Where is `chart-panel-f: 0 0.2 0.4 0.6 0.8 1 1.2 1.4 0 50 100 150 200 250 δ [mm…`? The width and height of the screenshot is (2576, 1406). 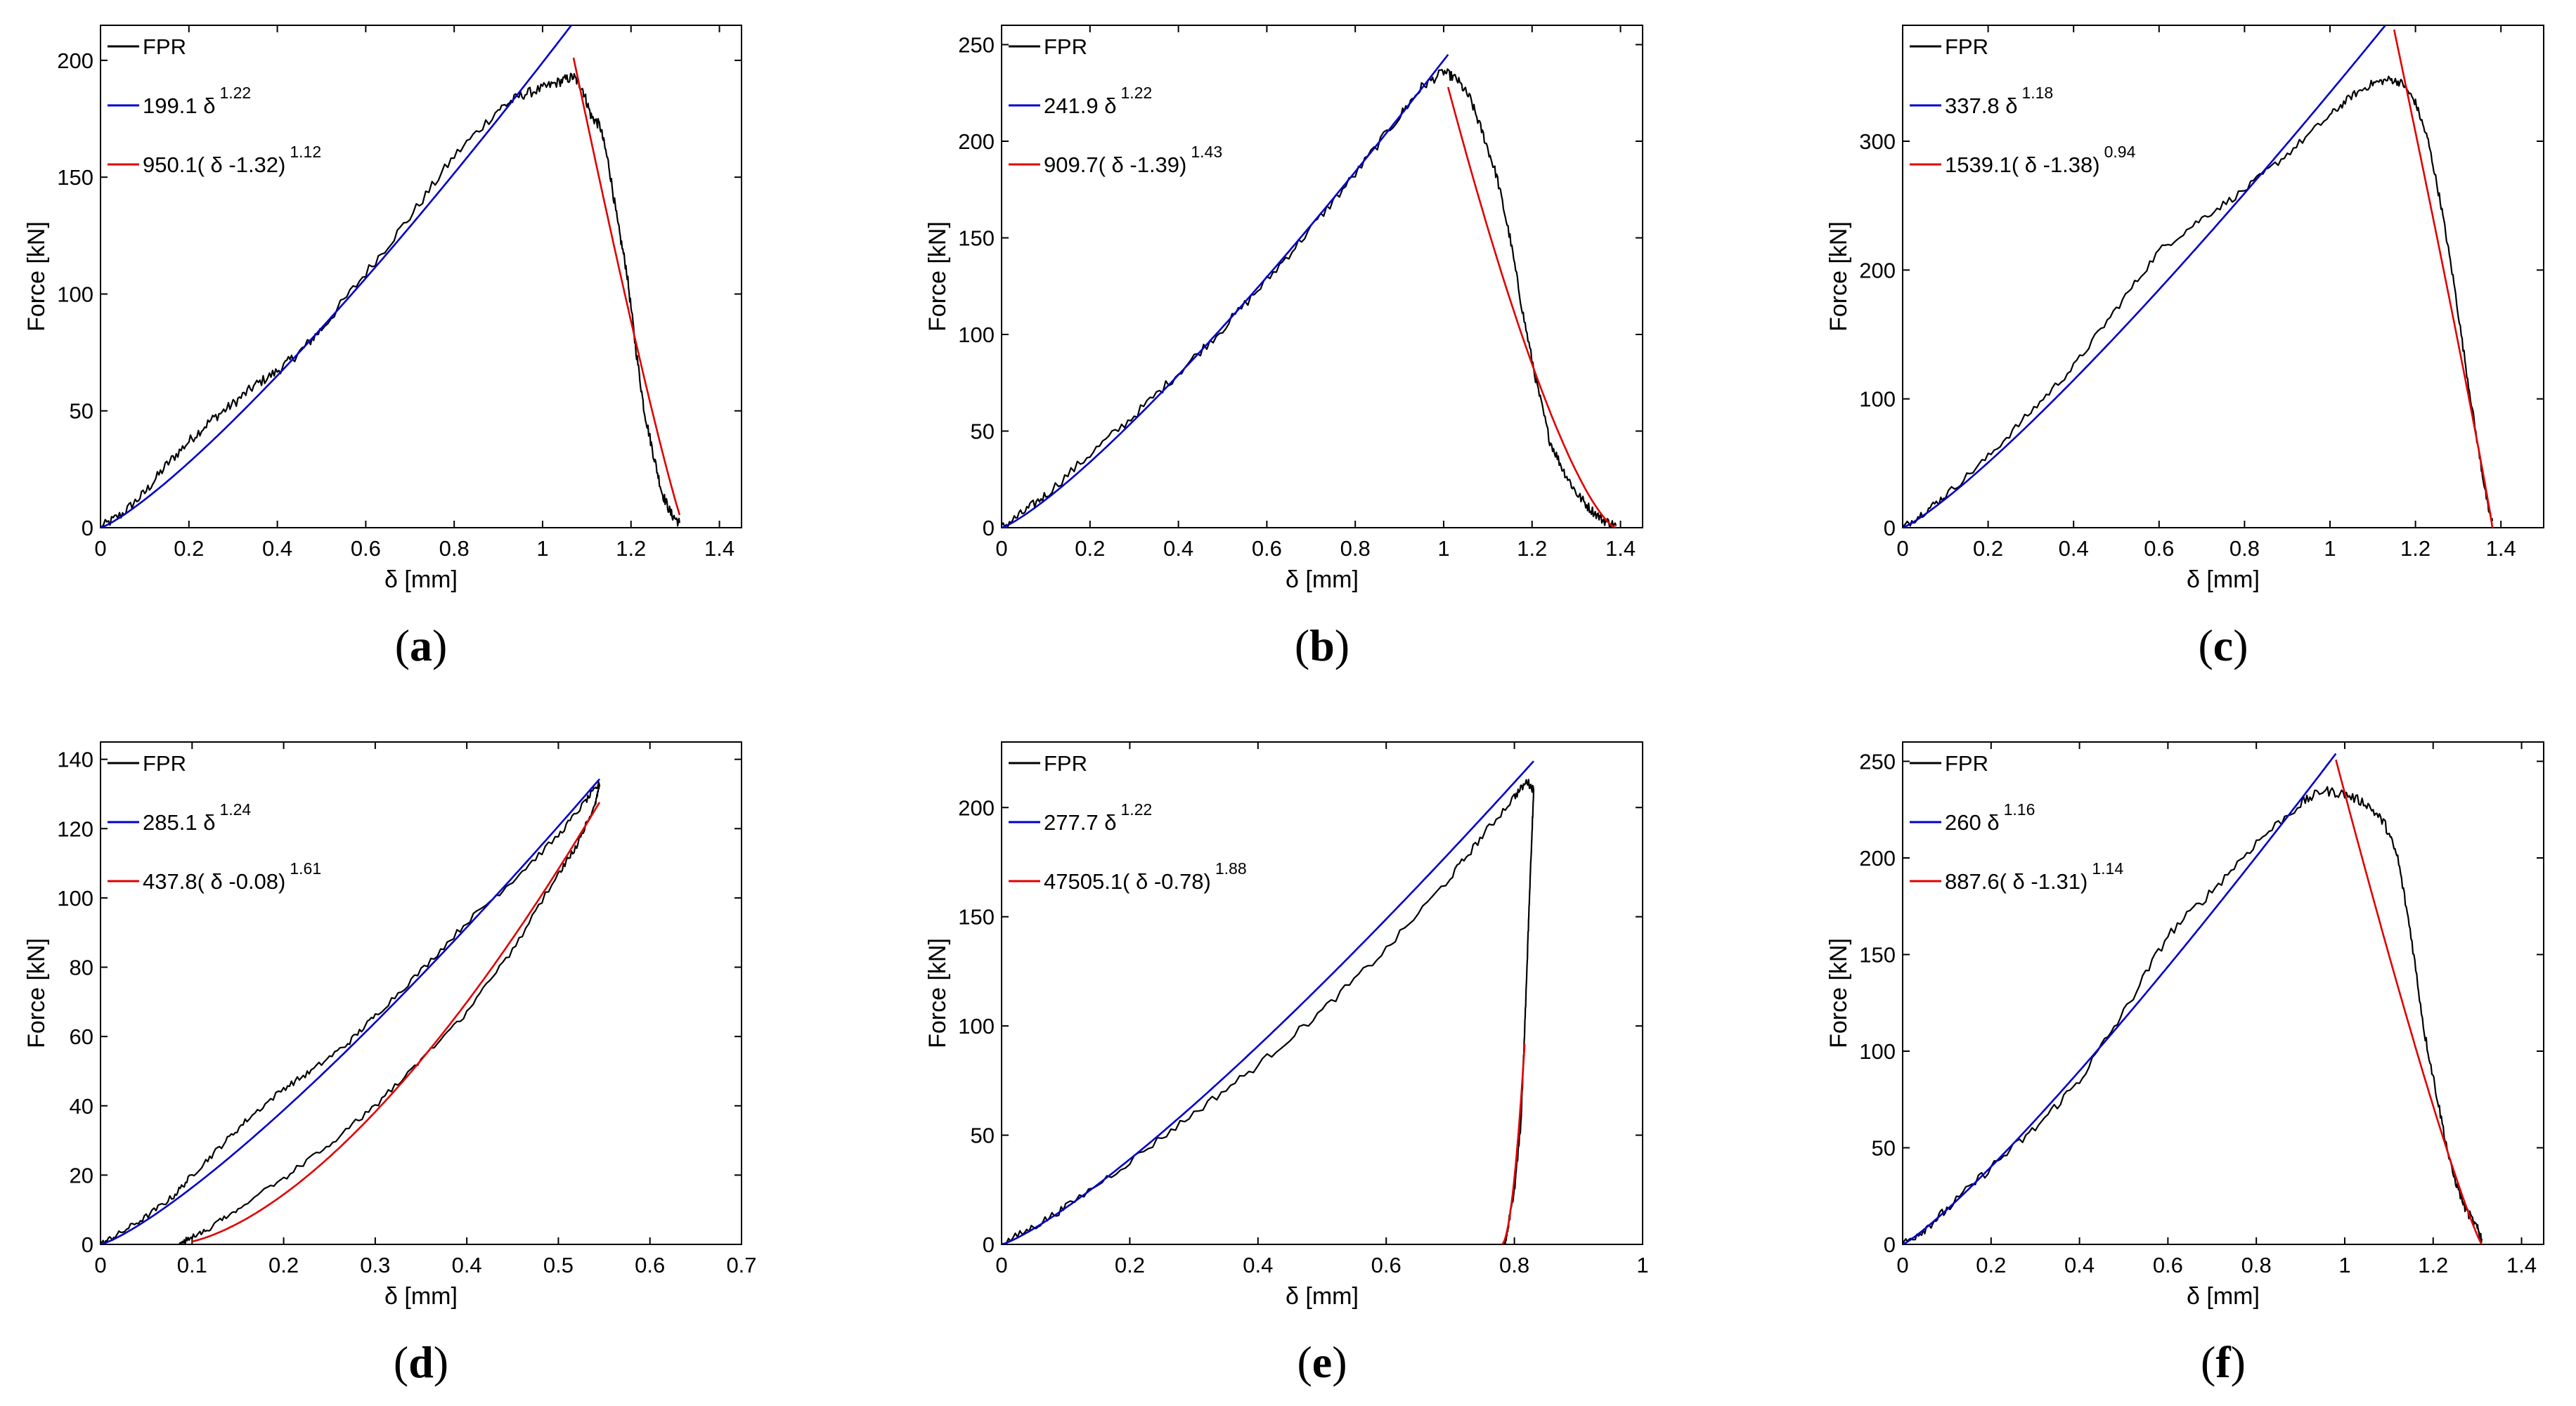 chart-panel-f: 0 0.2 0.4 0.6 0.8 1 1.2 1.4 0 50 100 150 200 250 δ [mm… is located at coordinates (2185, 1025).